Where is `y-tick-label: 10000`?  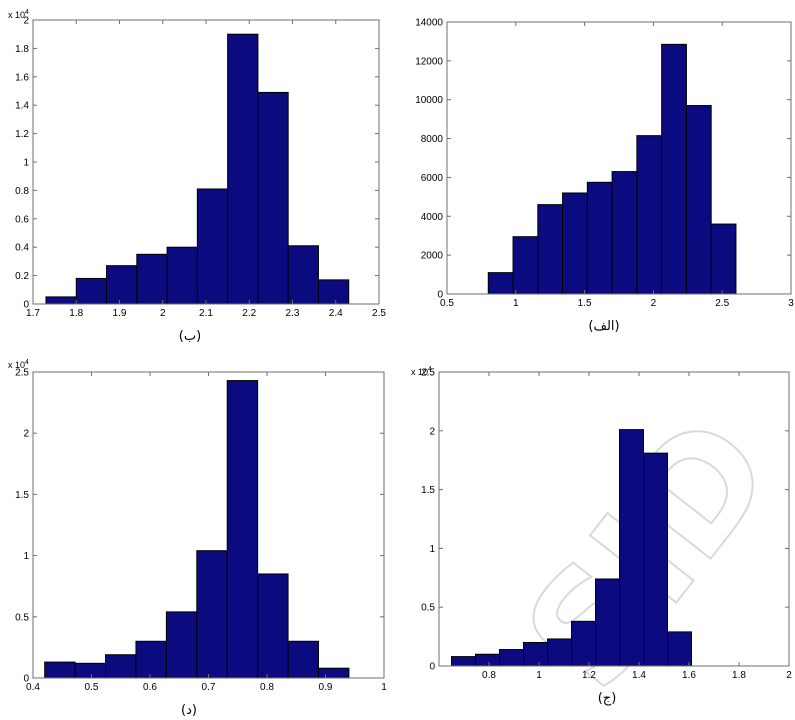 y-tick-label: 10000 is located at coordinates (429, 100).